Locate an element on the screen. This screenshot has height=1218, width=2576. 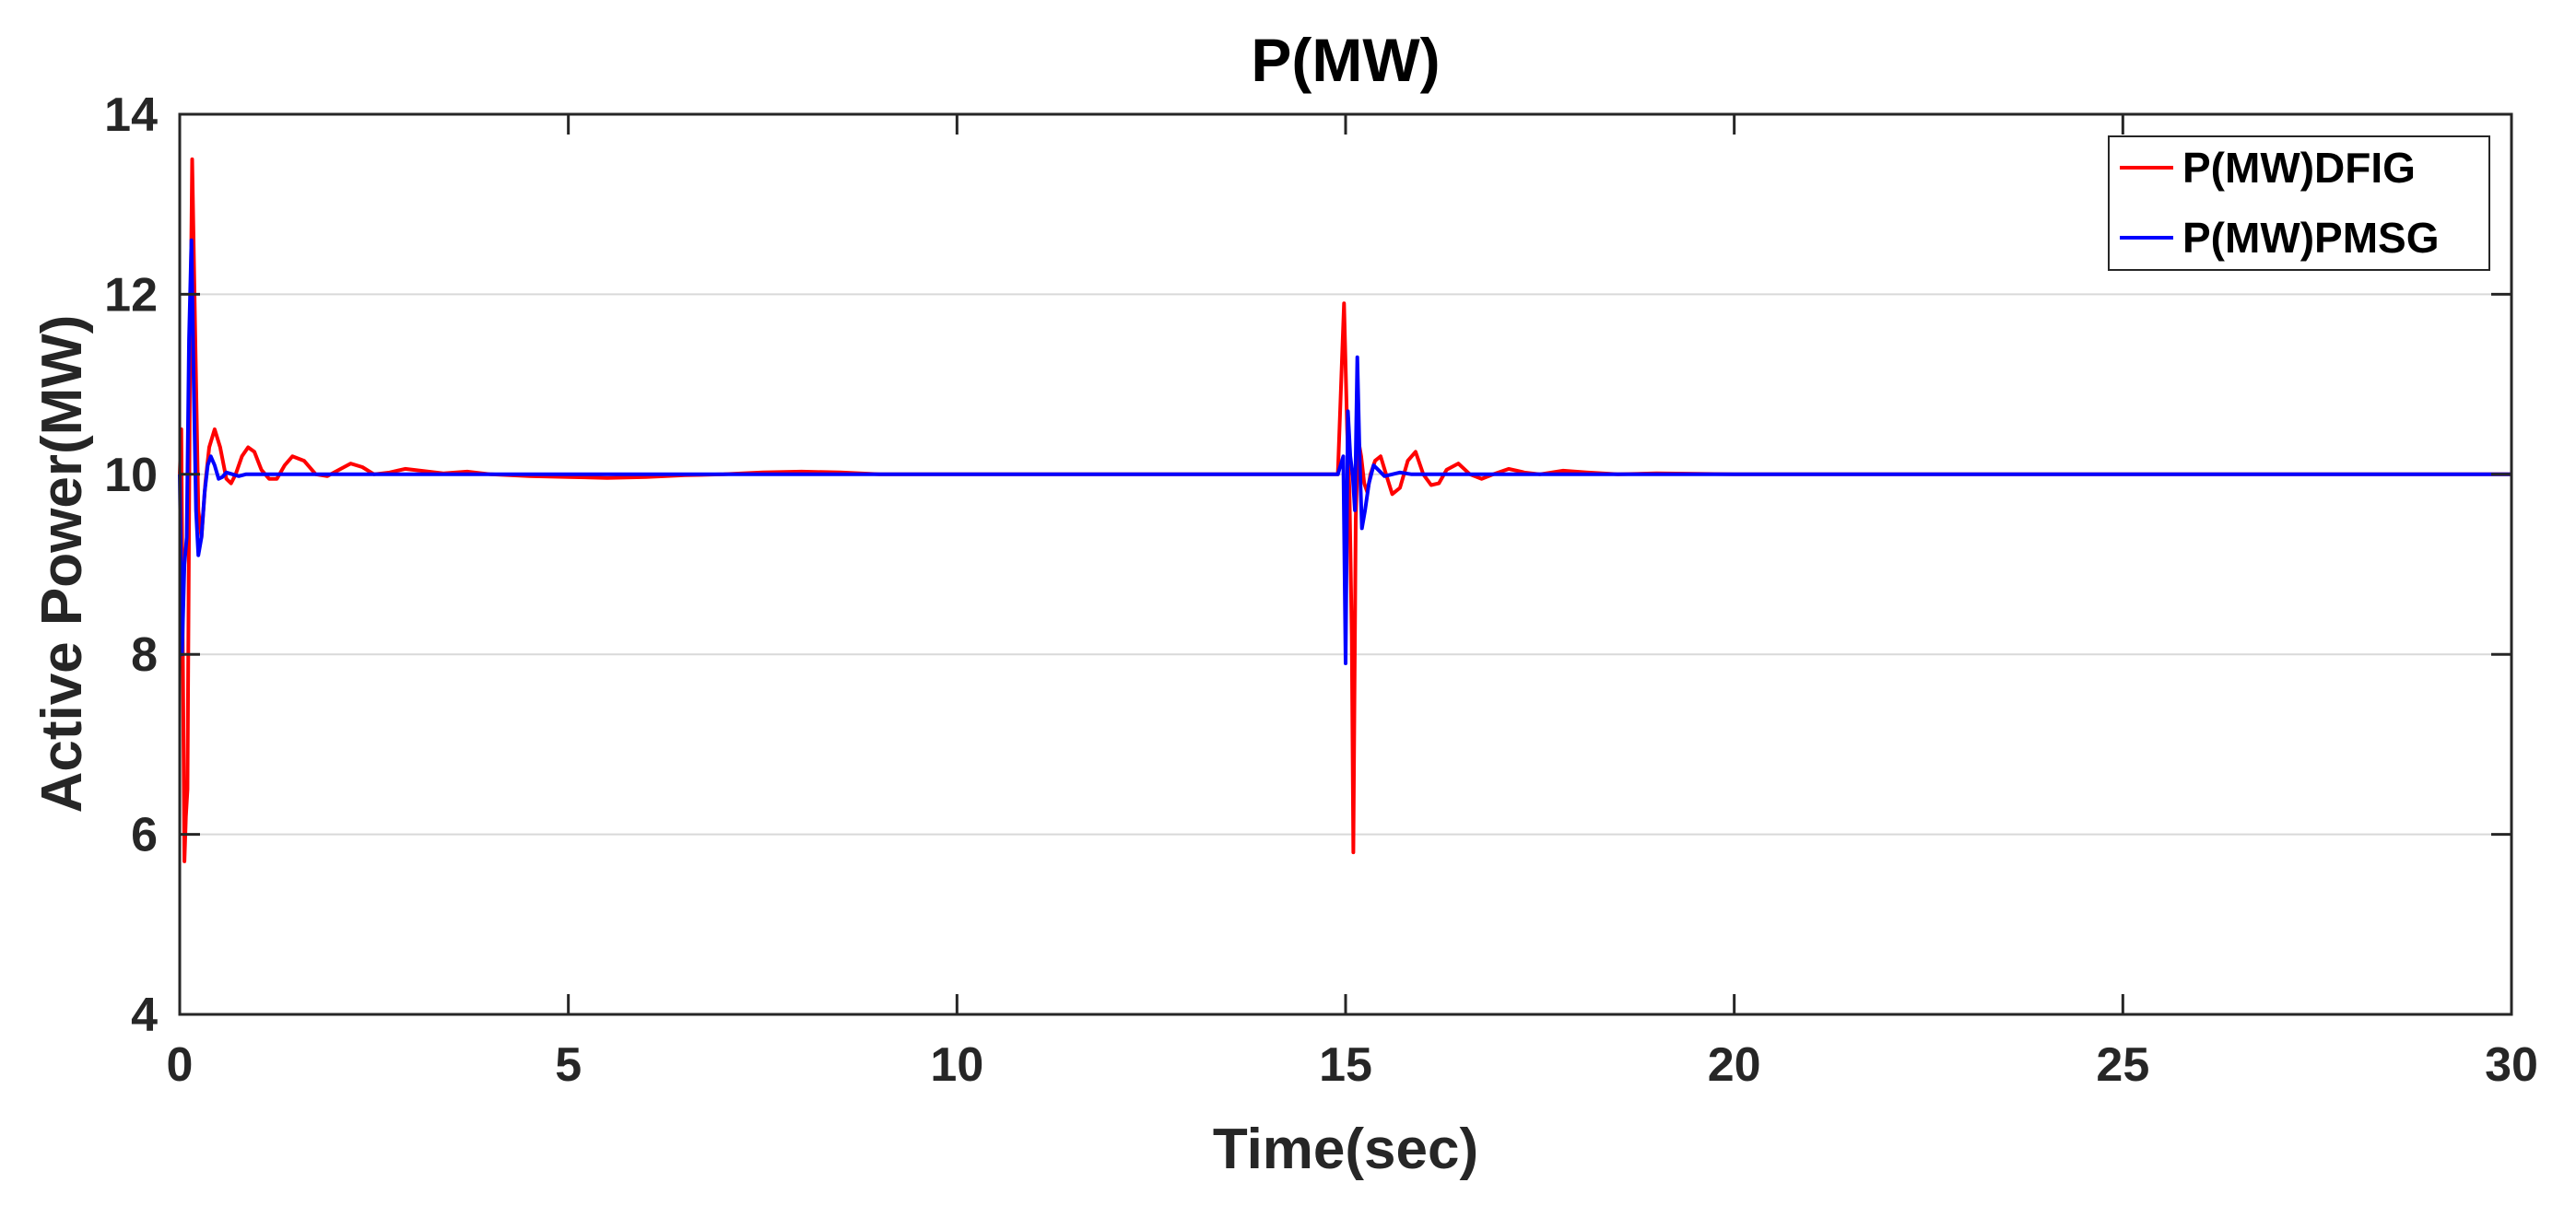
x-tick-label-0: 0 is located at coordinates (180, 1065).